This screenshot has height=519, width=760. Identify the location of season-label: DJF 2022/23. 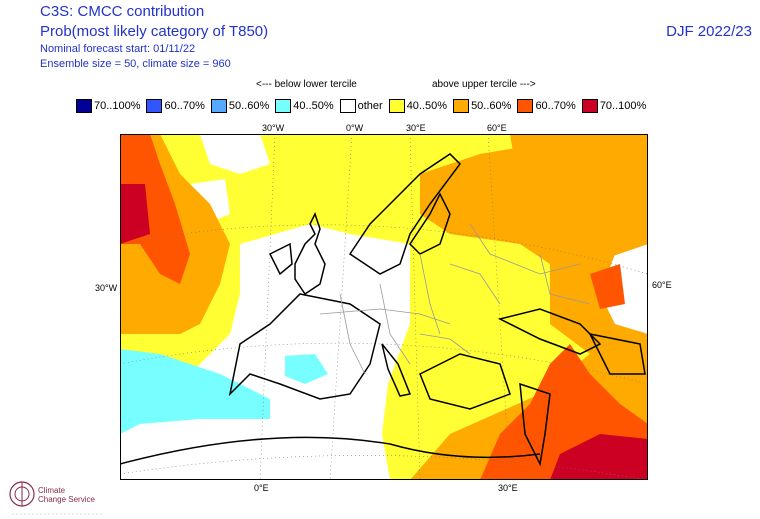
(709, 31).